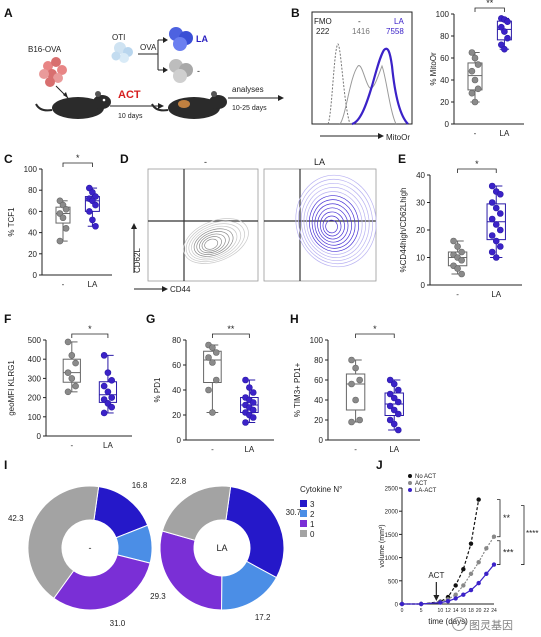 Image resolution: width=541 pixels, height=637 pixels. Describe the element at coordinates (148, 47) in the screenshot. I see `ova-label: OVA` at that location.